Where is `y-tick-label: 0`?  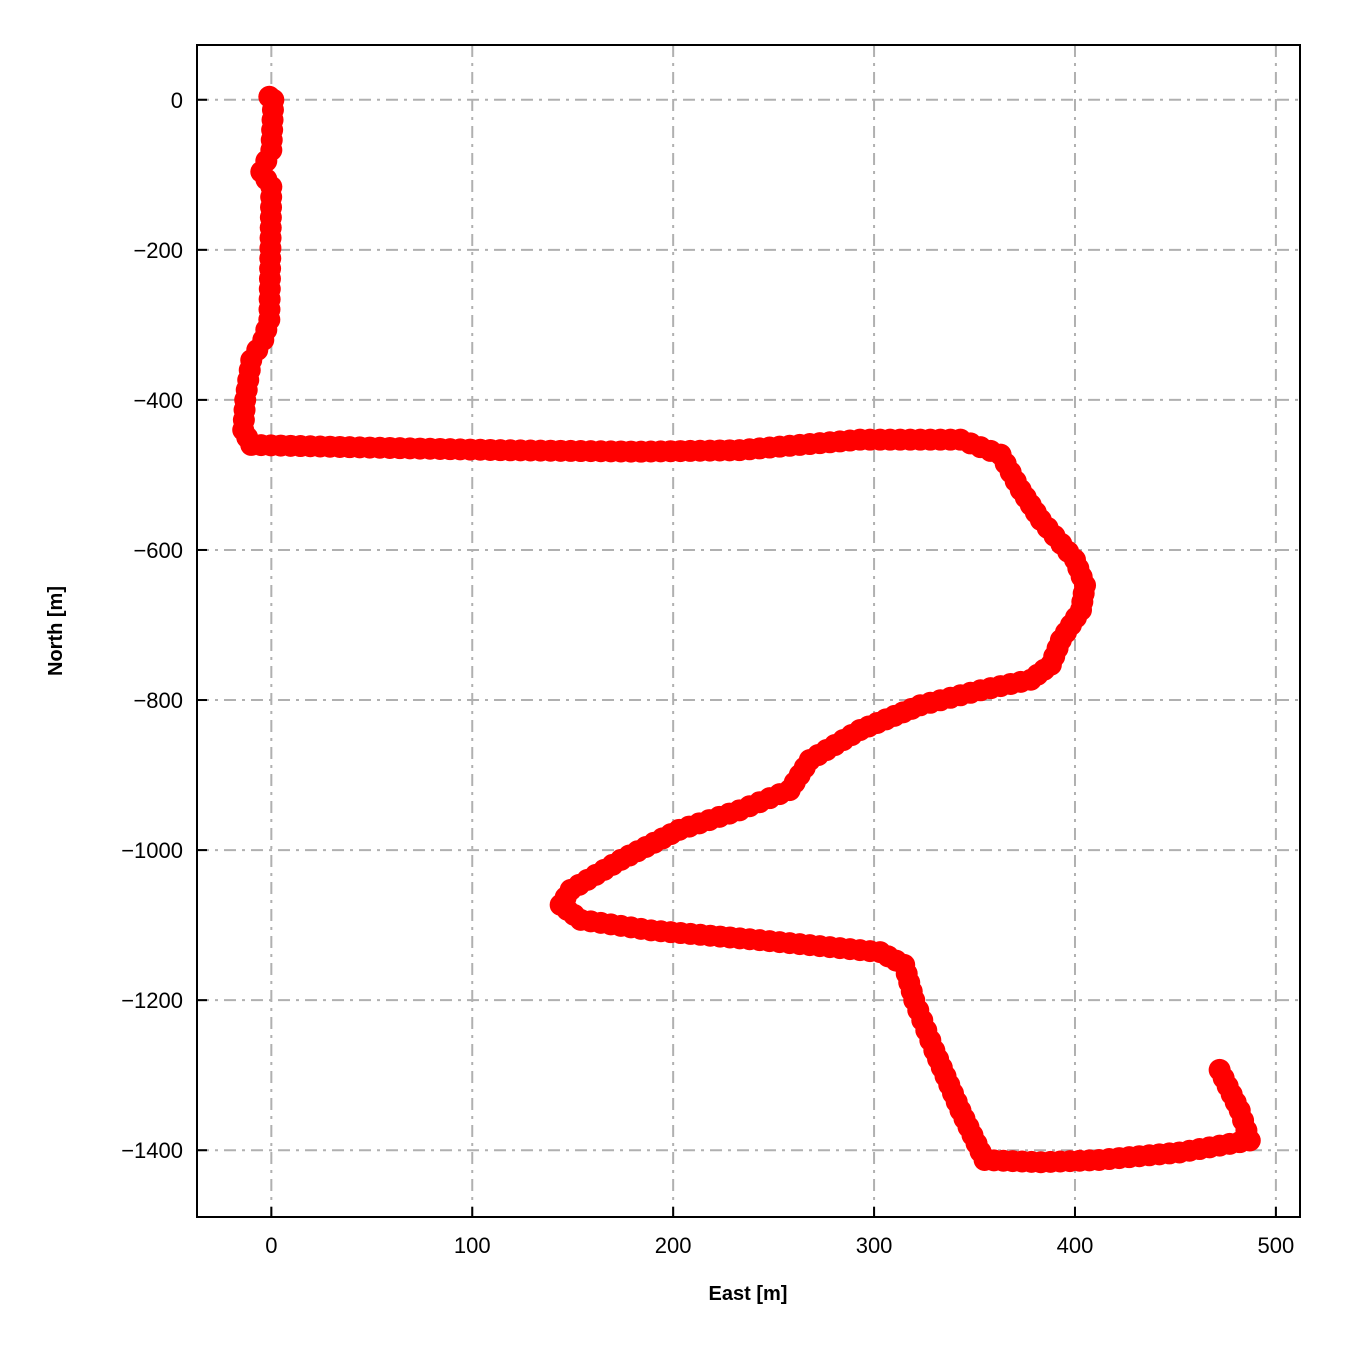 y-tick-label: 0 is located at coordinates (177, 100).